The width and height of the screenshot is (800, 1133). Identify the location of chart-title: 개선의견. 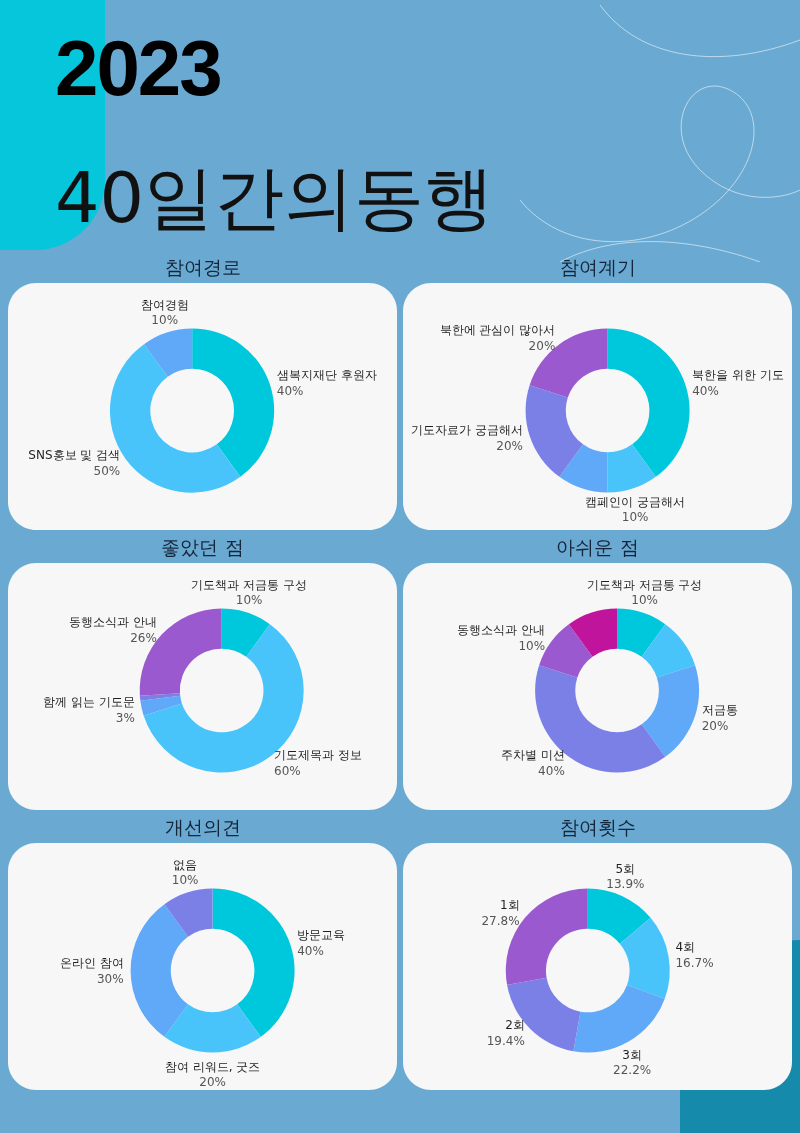
(202, 827).